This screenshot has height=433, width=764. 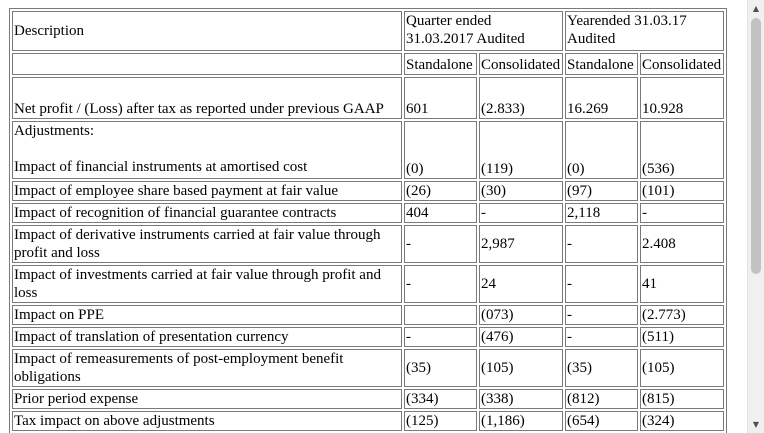 What do you see at coordinates (59, 315) in the screenshot?
I see `row-label: Impact on PPE` at bounding box center [59, 315].